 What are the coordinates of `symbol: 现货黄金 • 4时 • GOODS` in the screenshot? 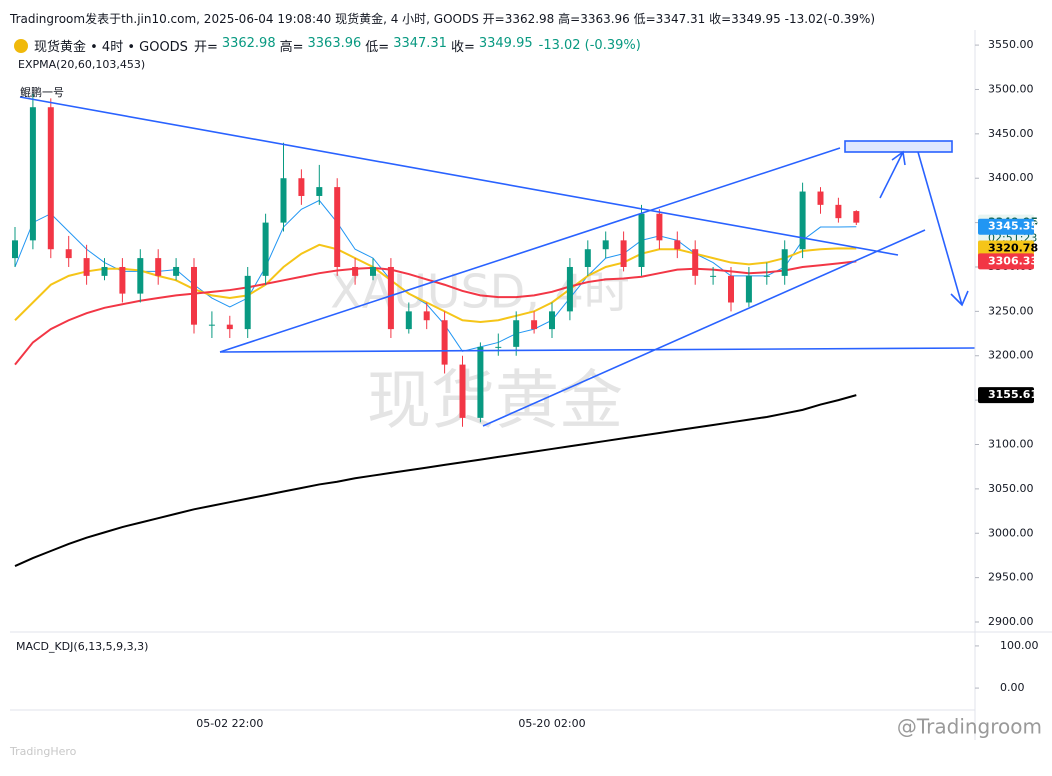 It's located at (111, 47).